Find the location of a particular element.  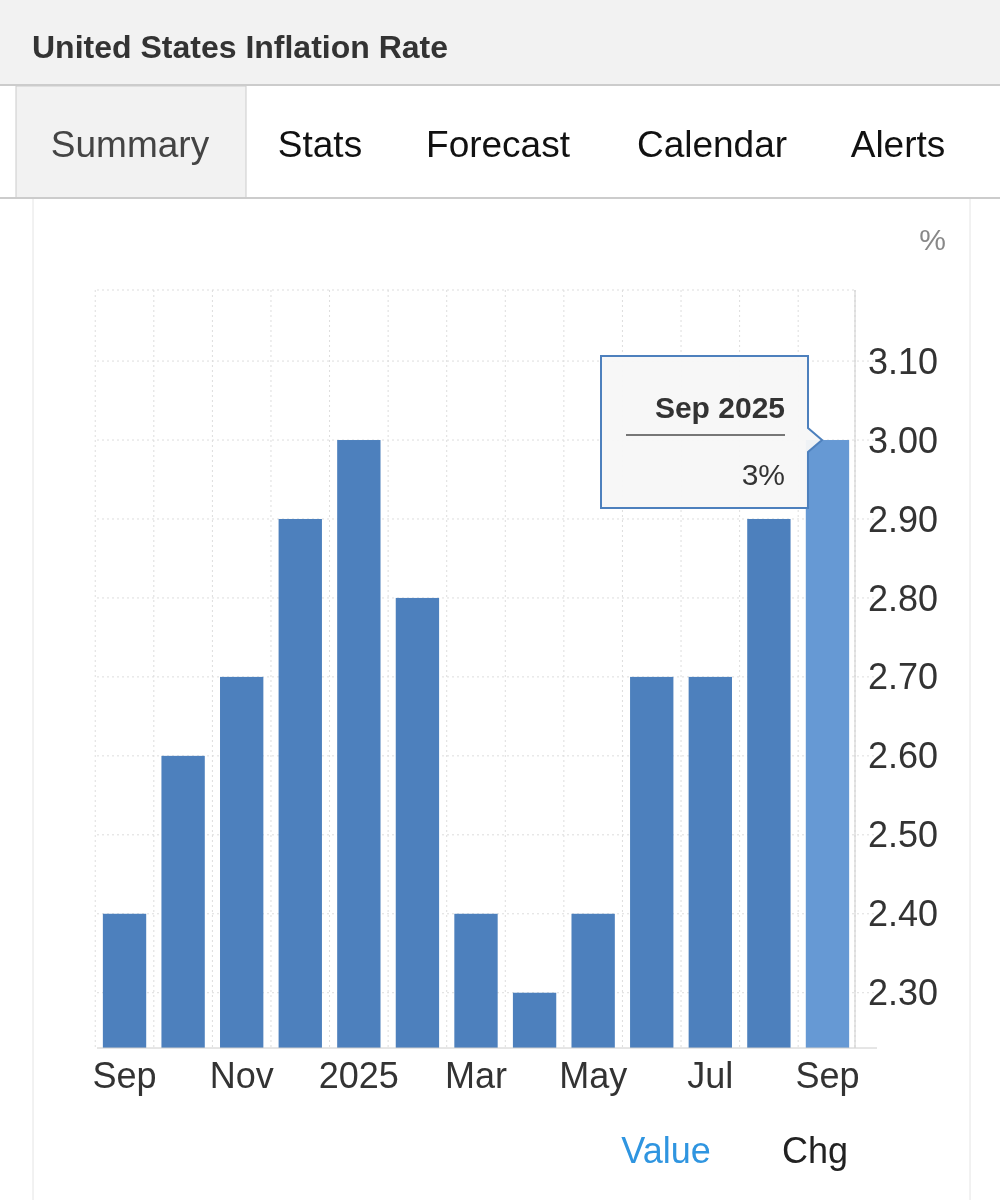

y-tick-label: 2.90 is located at coordinates (903, 519).